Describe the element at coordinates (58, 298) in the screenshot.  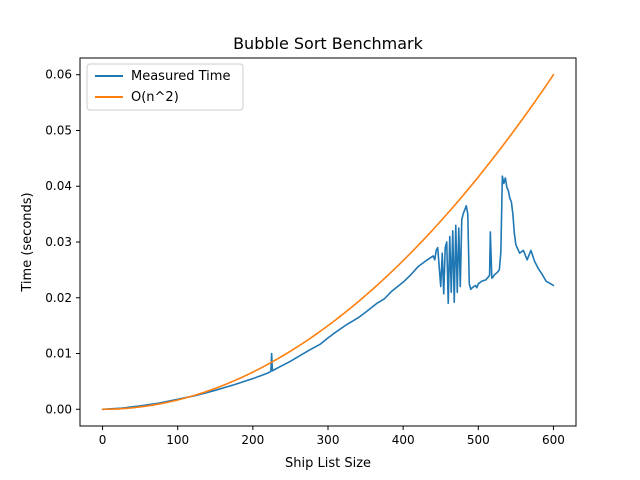
I see `y-tick-label: 0.02` at that location.